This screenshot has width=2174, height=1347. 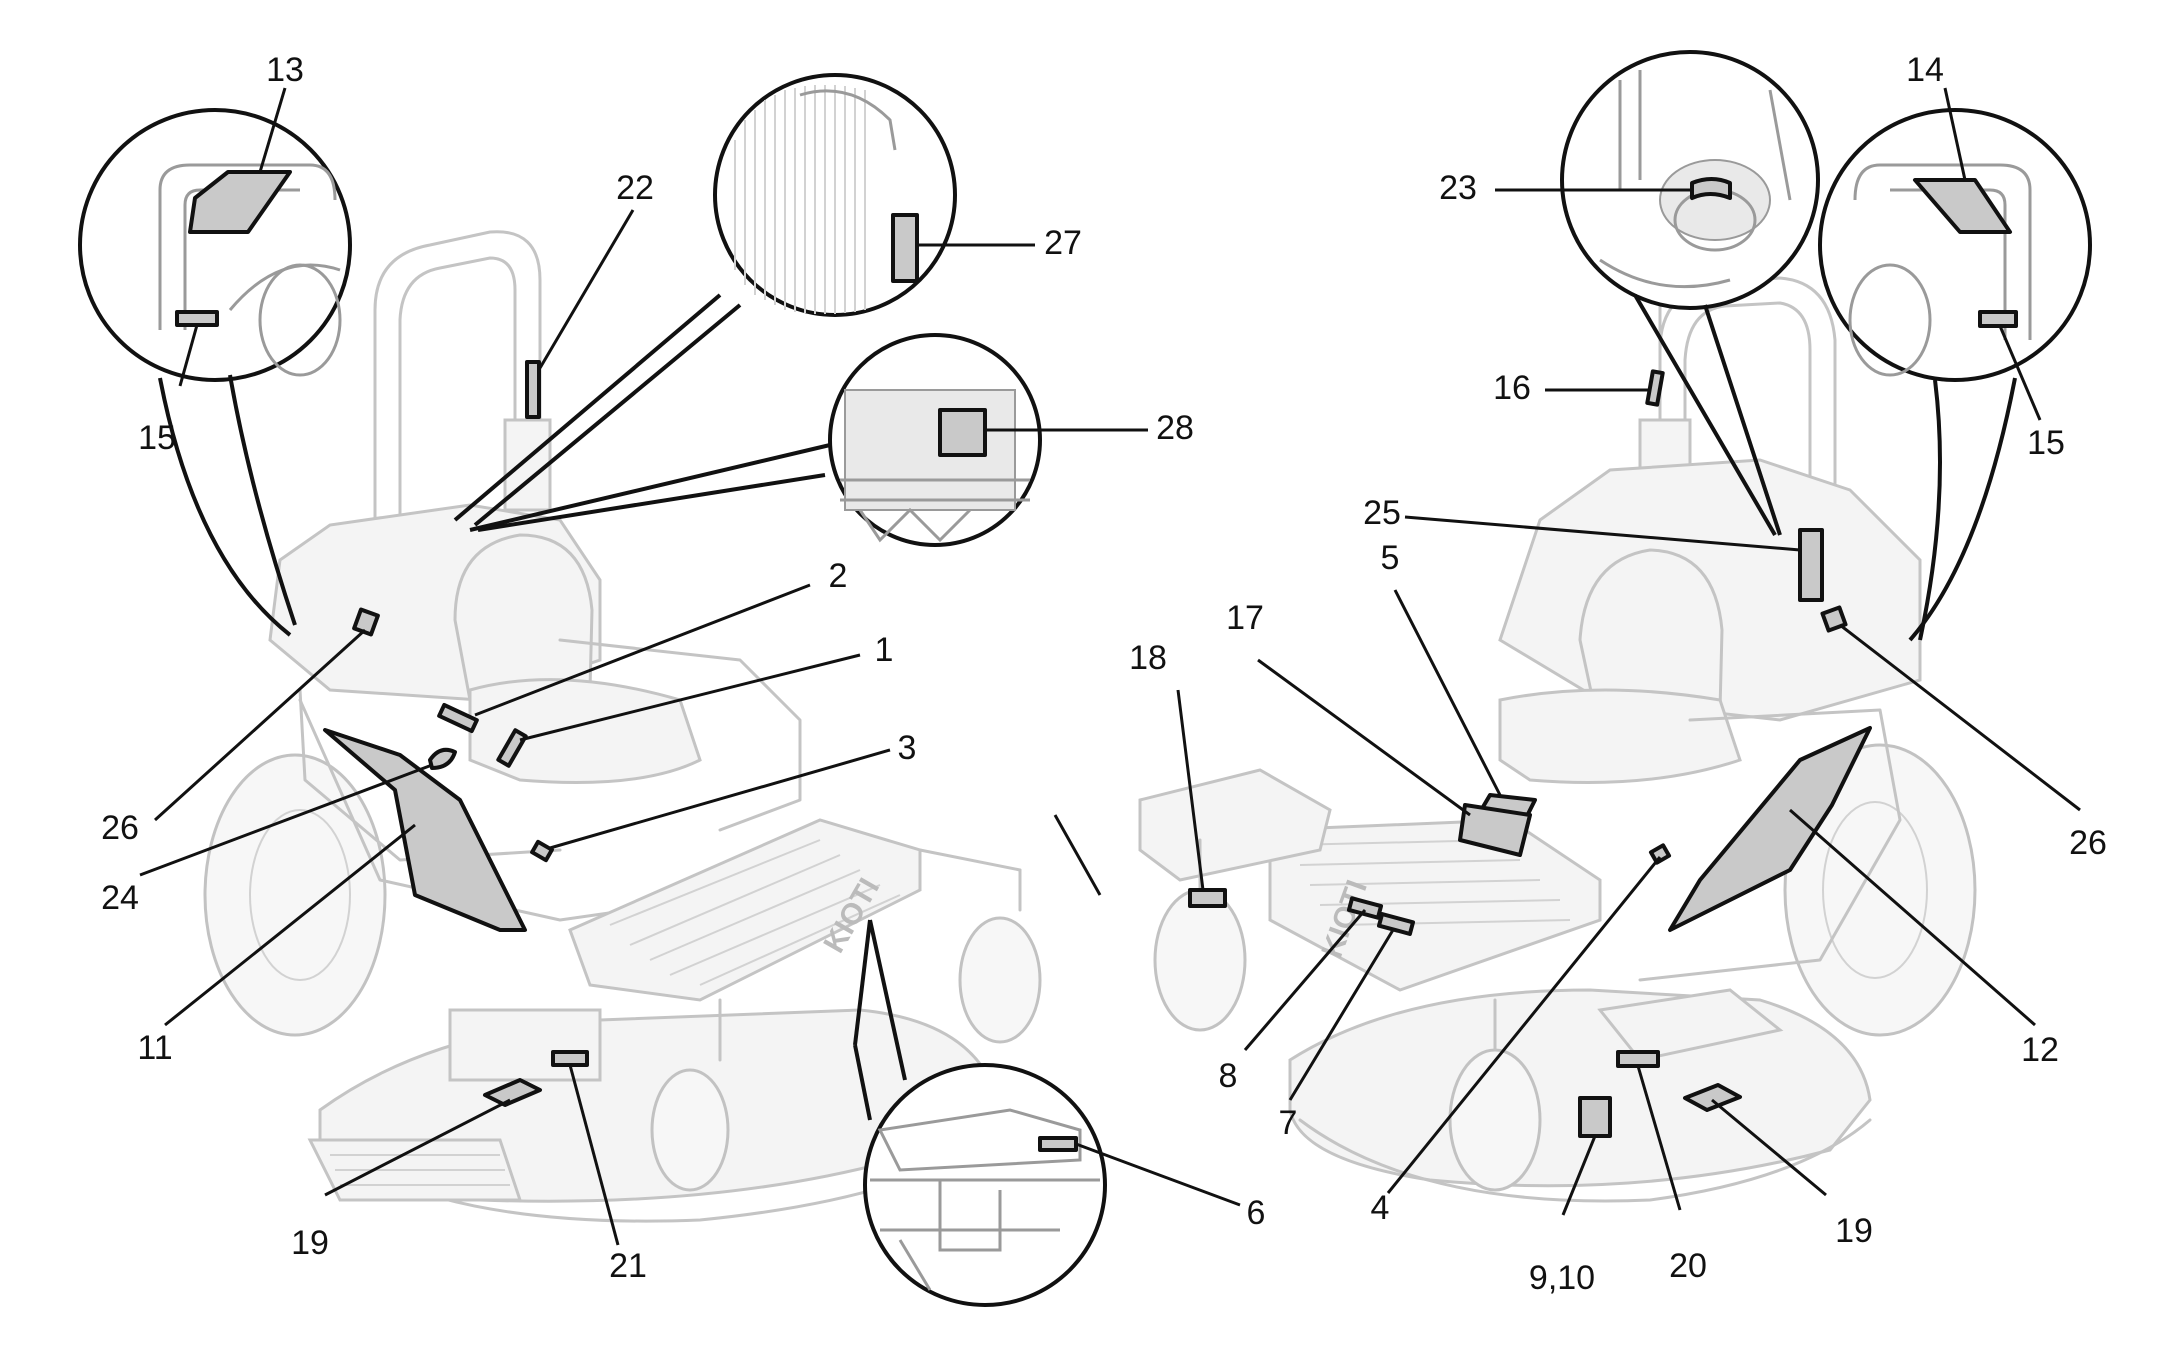 I want to click on label-6: 6, so click(x=1256, y=1213).